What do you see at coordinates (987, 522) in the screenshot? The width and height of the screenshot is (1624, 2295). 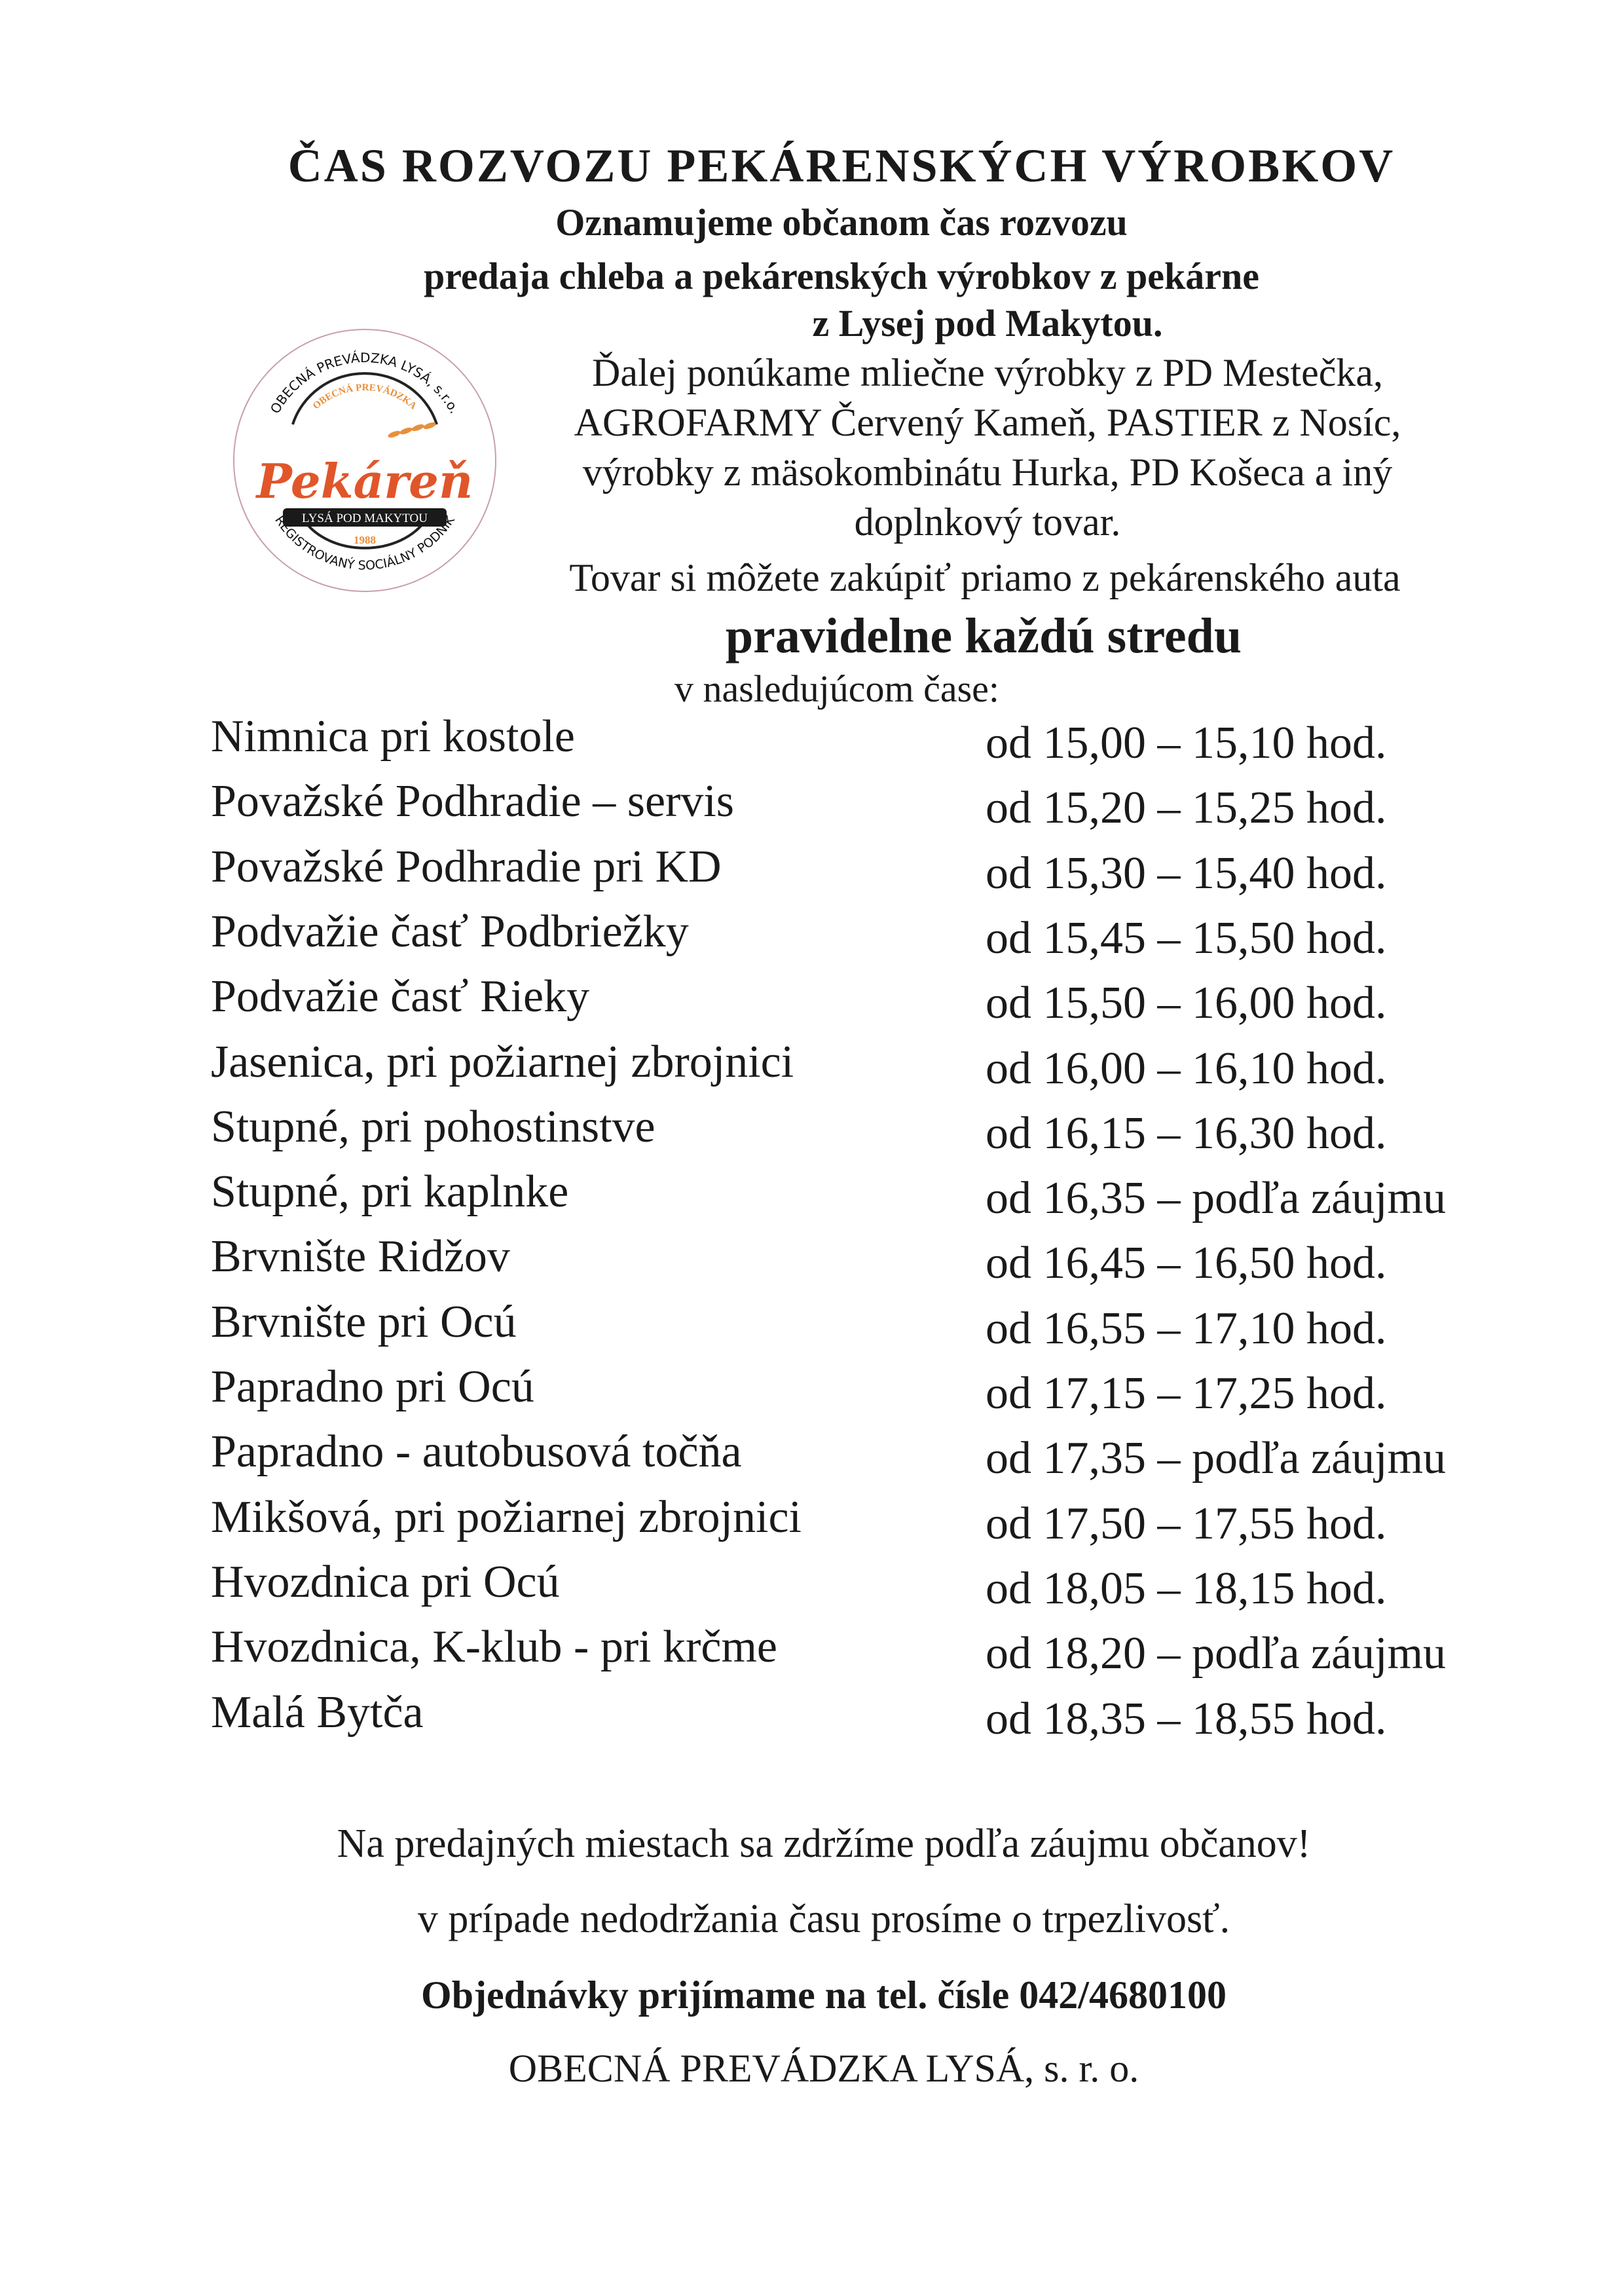 I see `intro-line-4: doplnkový tovar.` at bounding box center [987, 522].